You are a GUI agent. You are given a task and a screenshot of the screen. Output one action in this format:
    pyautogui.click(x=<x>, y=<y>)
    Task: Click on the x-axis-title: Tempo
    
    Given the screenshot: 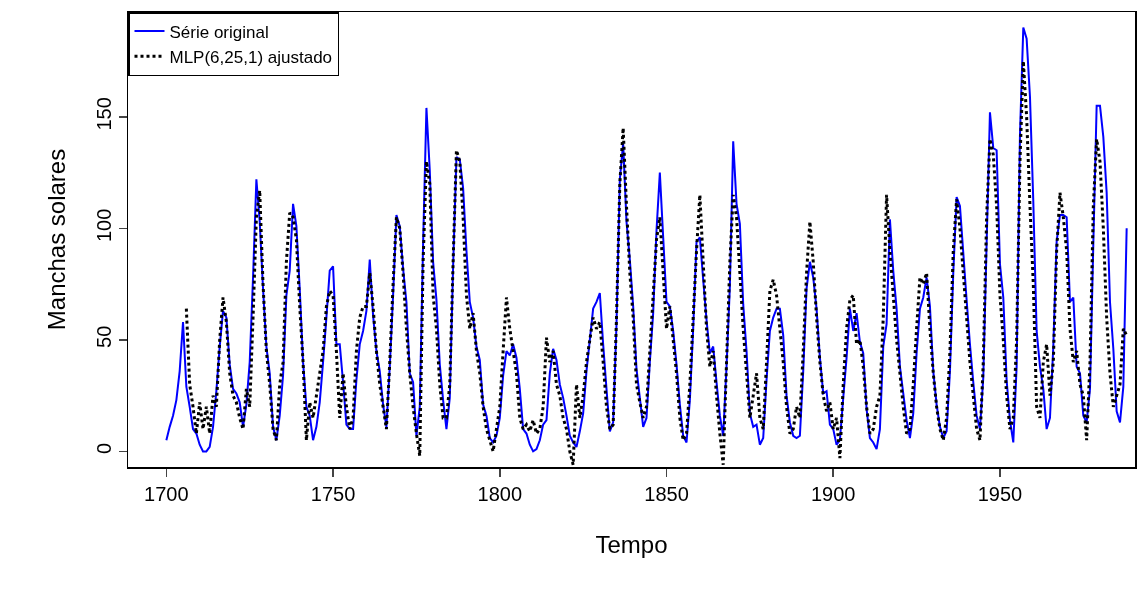 What is the action you would take?
    pyautogui.click(x=631, y=544)
    